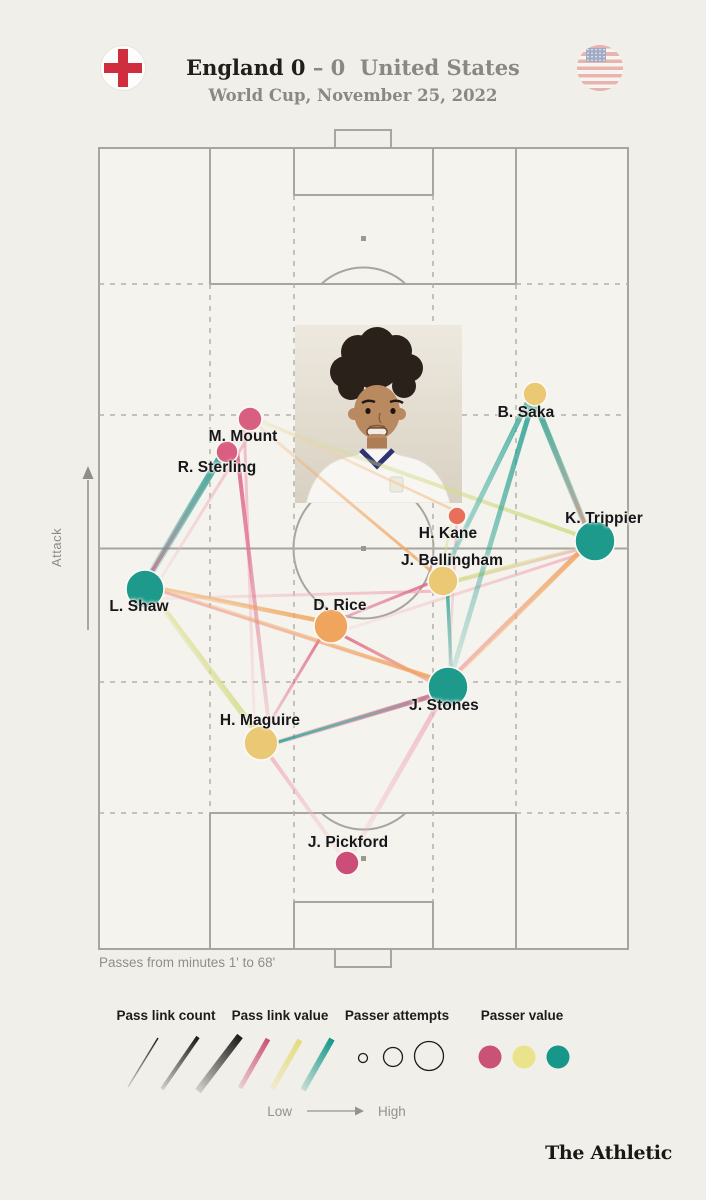  I want to click on player-node-pickford, so click(347, 863).